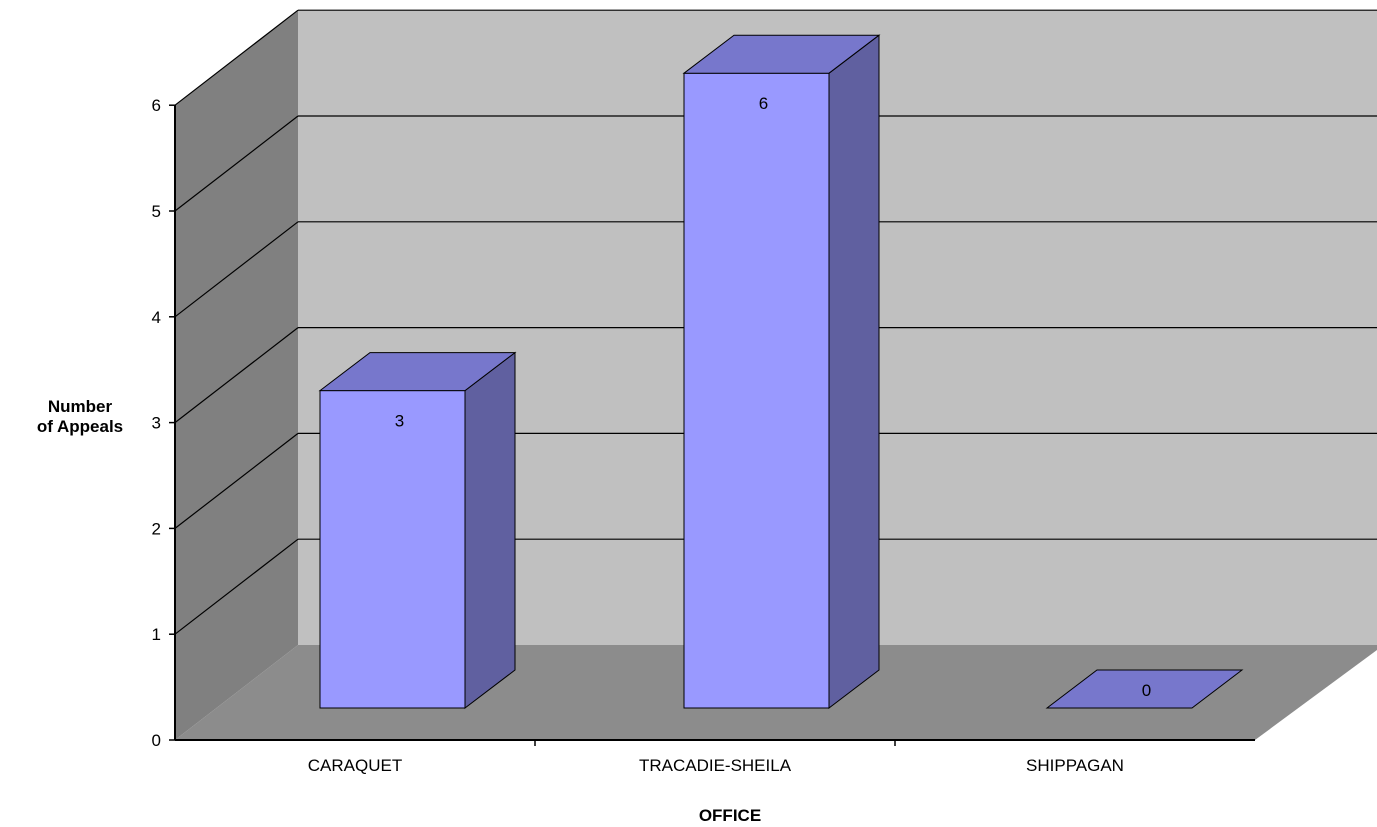 The height and width of the screenshot is (827, 1377). What do you see at coordinates (156, 740) in the screenshot?
I see `y-tick-label: 0` at bounding box center [156, 740].